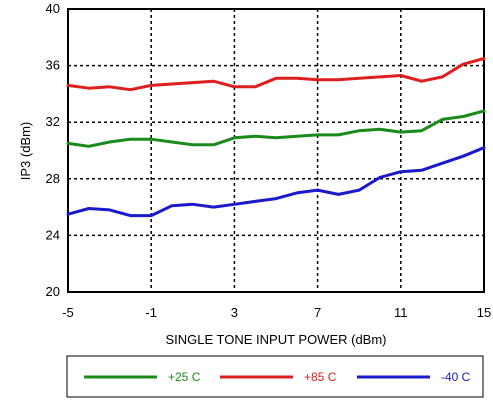  Describe the element at coordinates (320, 377) in the screenshot. I see `legend-label: +85 C` at that location.